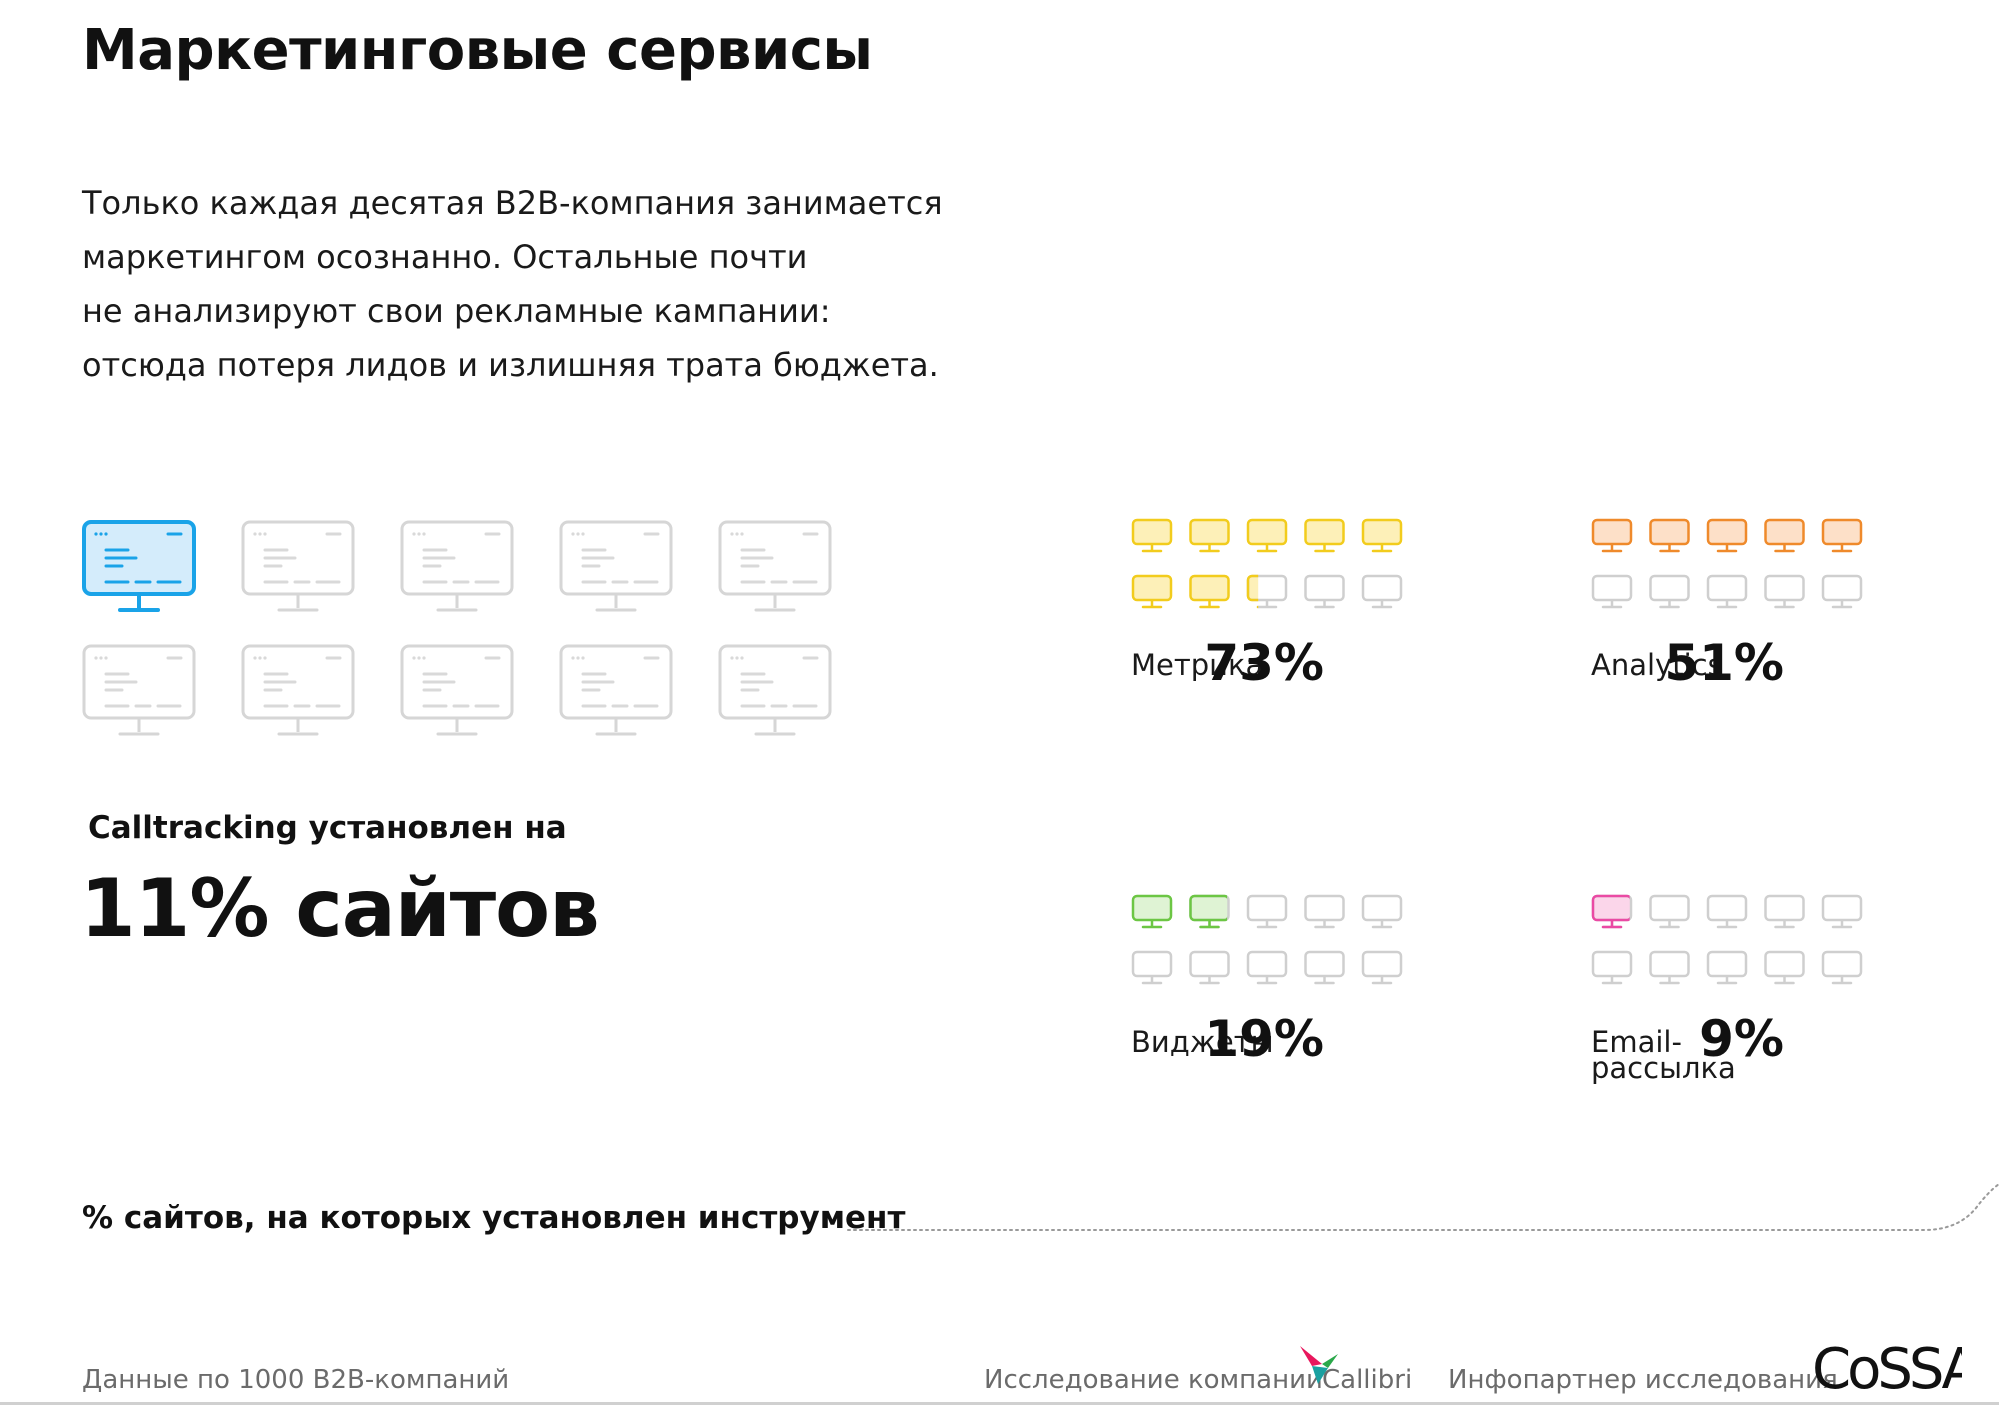  Describe the element at coordinates (1153, 1380) in the screenshot. I see `footer-research-label: Исследование компании` at that location.